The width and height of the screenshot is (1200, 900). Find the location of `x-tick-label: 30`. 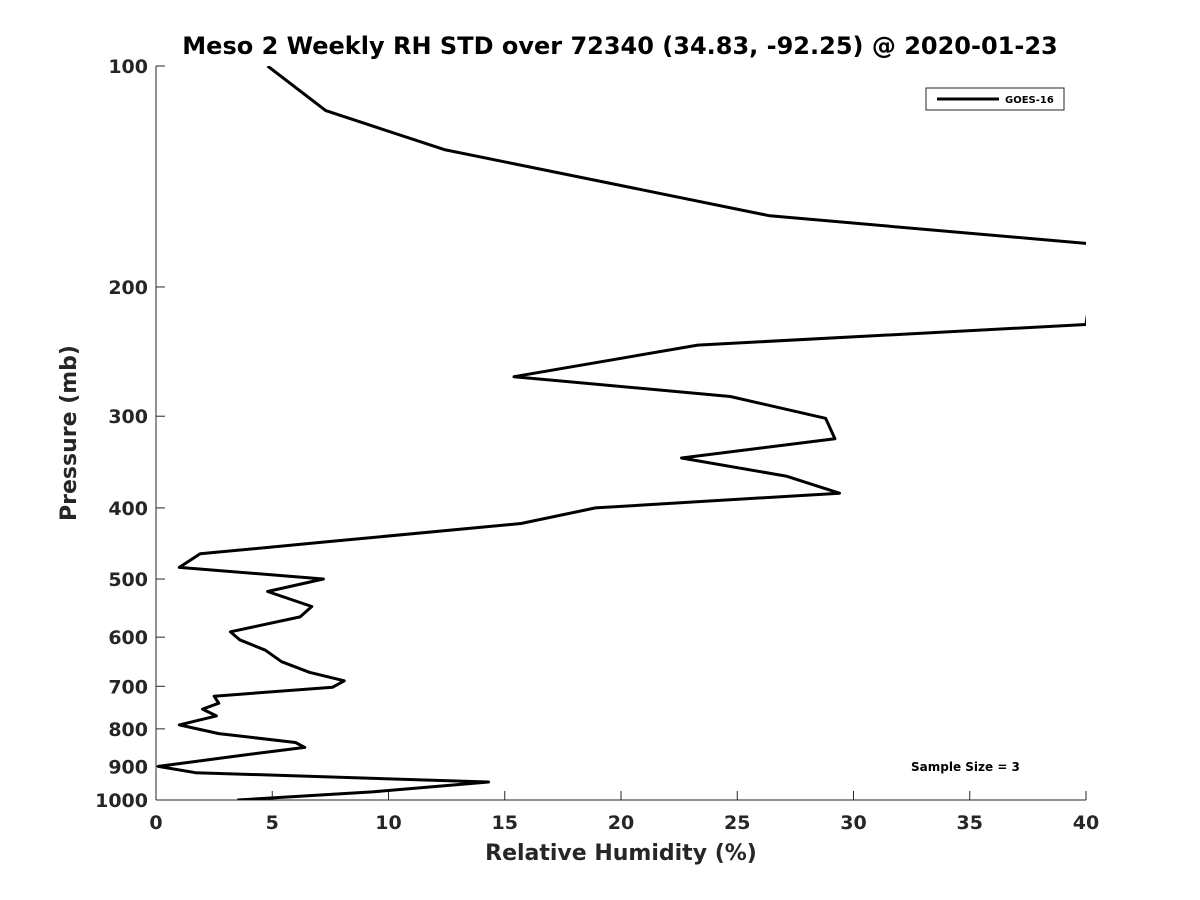

x-tick-label: 30 is located at coordinates (853, 823).